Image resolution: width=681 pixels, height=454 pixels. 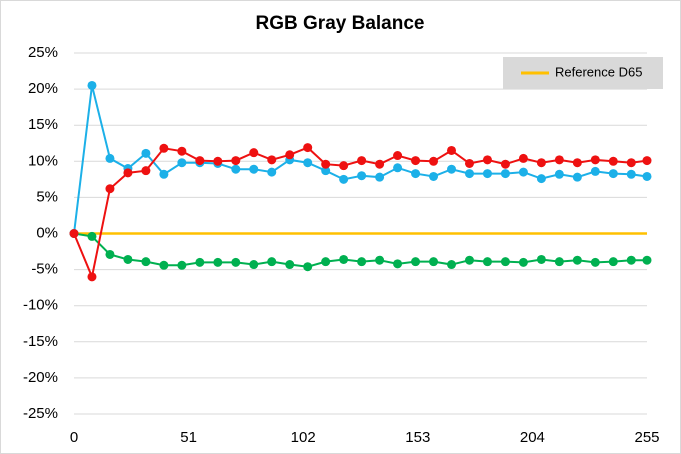 What do you see at coordinates (188, 437) in the screenshot?
I see `x-tick-label: 51` at bounding box center [188, 437].